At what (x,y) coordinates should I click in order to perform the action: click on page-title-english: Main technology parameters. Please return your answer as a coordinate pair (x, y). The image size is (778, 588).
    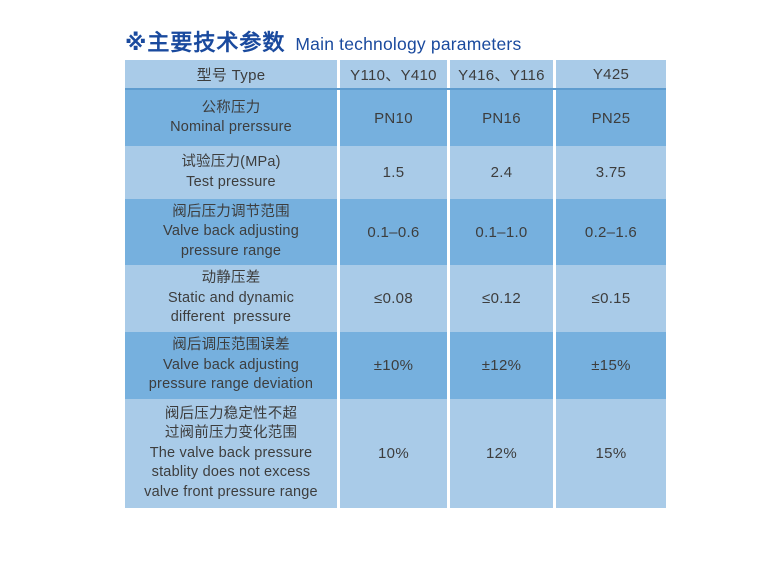
    Looking at the image, I should click on (408, 44).